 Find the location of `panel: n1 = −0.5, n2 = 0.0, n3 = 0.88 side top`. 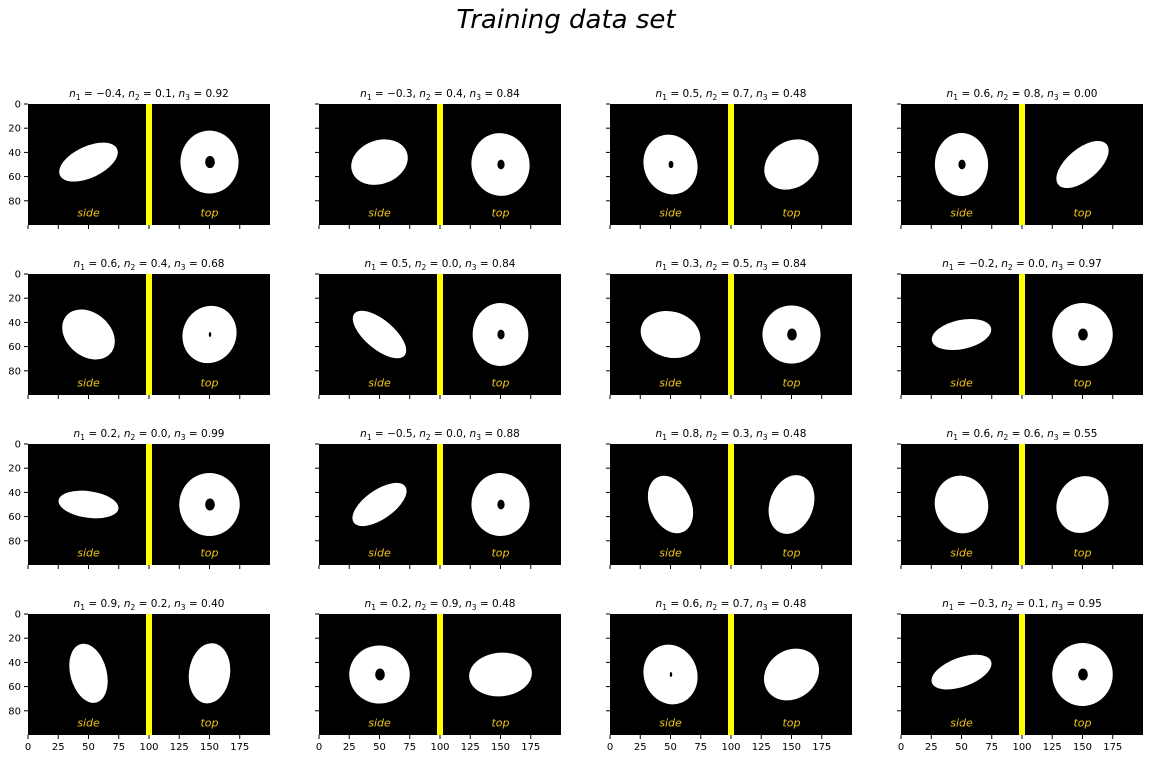

panel: n1 = −0.5, n2 = 0.0, n3 = 0.88 side top is located at coordinates (438, 498).